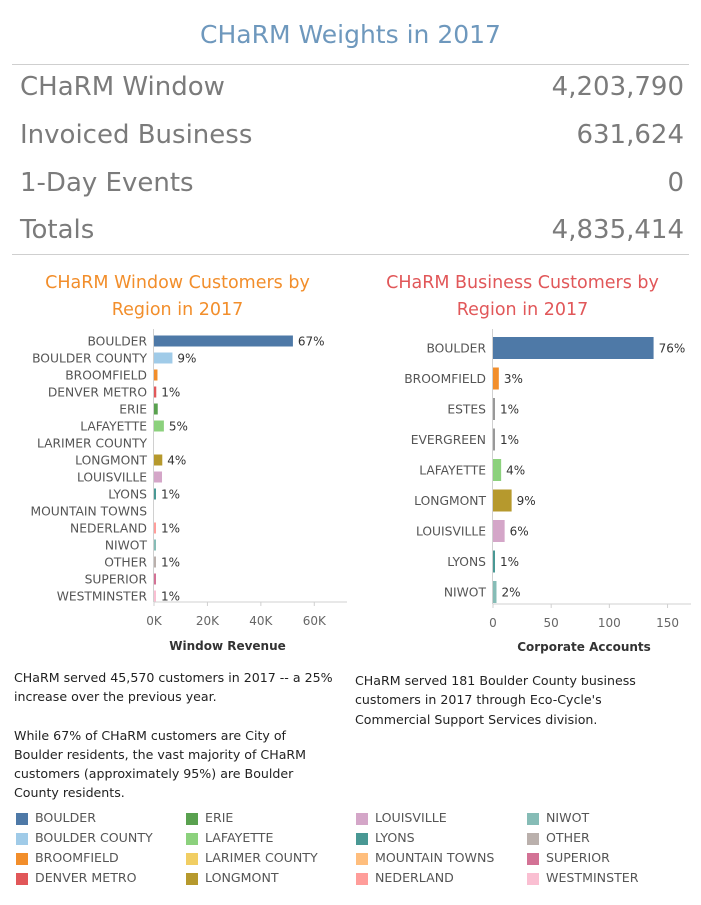 The image size is (701, 905). What do you see at coordinates (352, 187) in the screenshot?
I see `stat-row-events: 1-Day Events 0` at bounding box center [352, 187].